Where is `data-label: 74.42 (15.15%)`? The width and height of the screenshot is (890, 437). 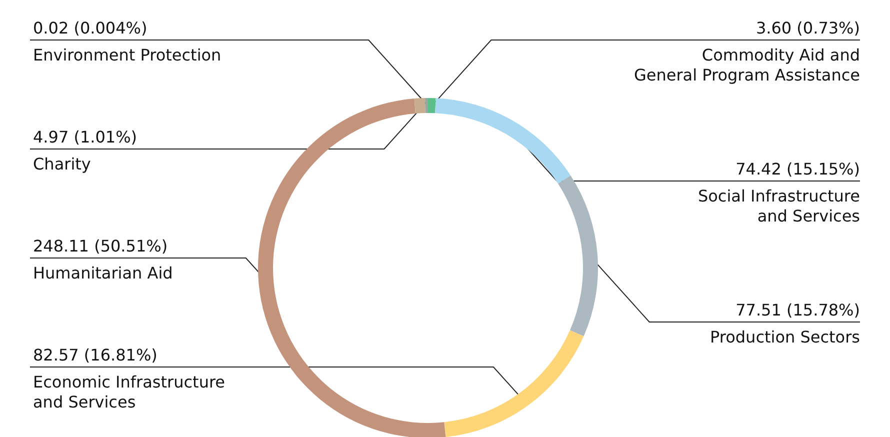
data-label: 74.42 (15.15%) is located at coordinates (798, 169).